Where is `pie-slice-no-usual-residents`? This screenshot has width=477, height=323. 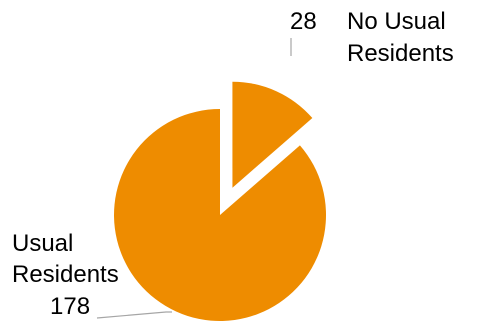 pie-slice-no-usual-residents is located at coordinates (272, 134).